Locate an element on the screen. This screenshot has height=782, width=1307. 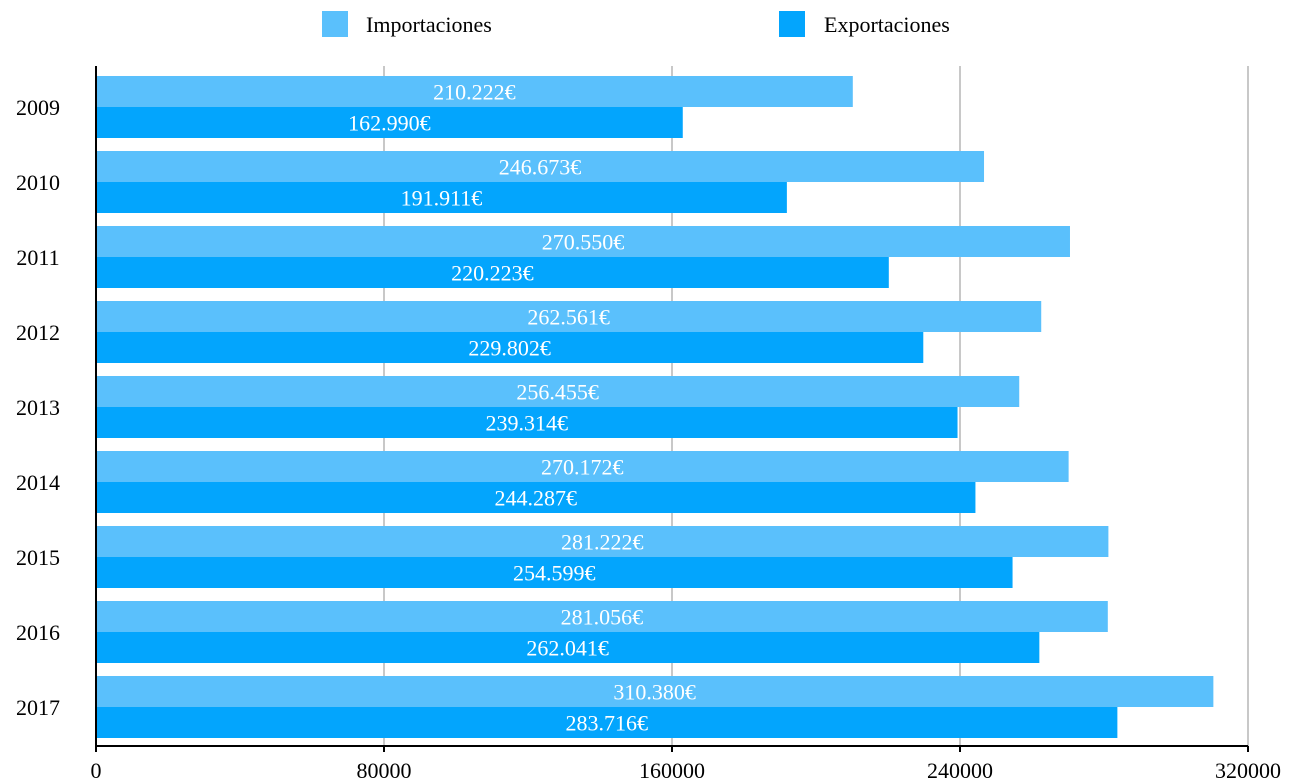
bar-exportaciones-2017 is located at coordinates (607, 722).